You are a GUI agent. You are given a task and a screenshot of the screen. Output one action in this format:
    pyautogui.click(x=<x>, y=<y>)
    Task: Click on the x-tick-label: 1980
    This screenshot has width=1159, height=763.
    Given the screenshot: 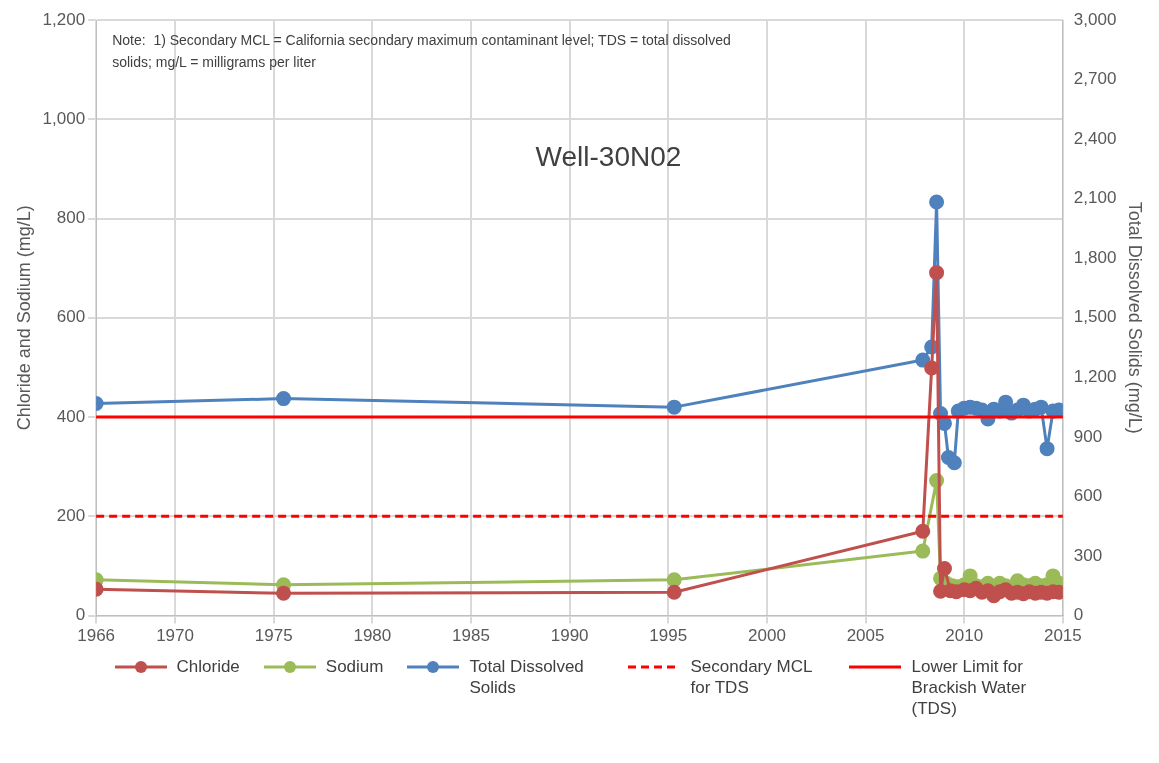 What is the action you would take?
    pyautogui.click(x=372, y=636)
    